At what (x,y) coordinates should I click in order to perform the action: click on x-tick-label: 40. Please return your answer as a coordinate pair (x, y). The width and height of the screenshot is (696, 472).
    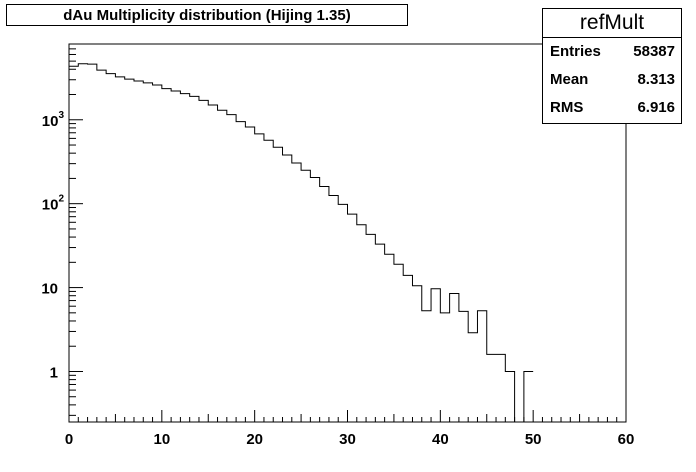
    Looking at the image, I should click on (440, 439).